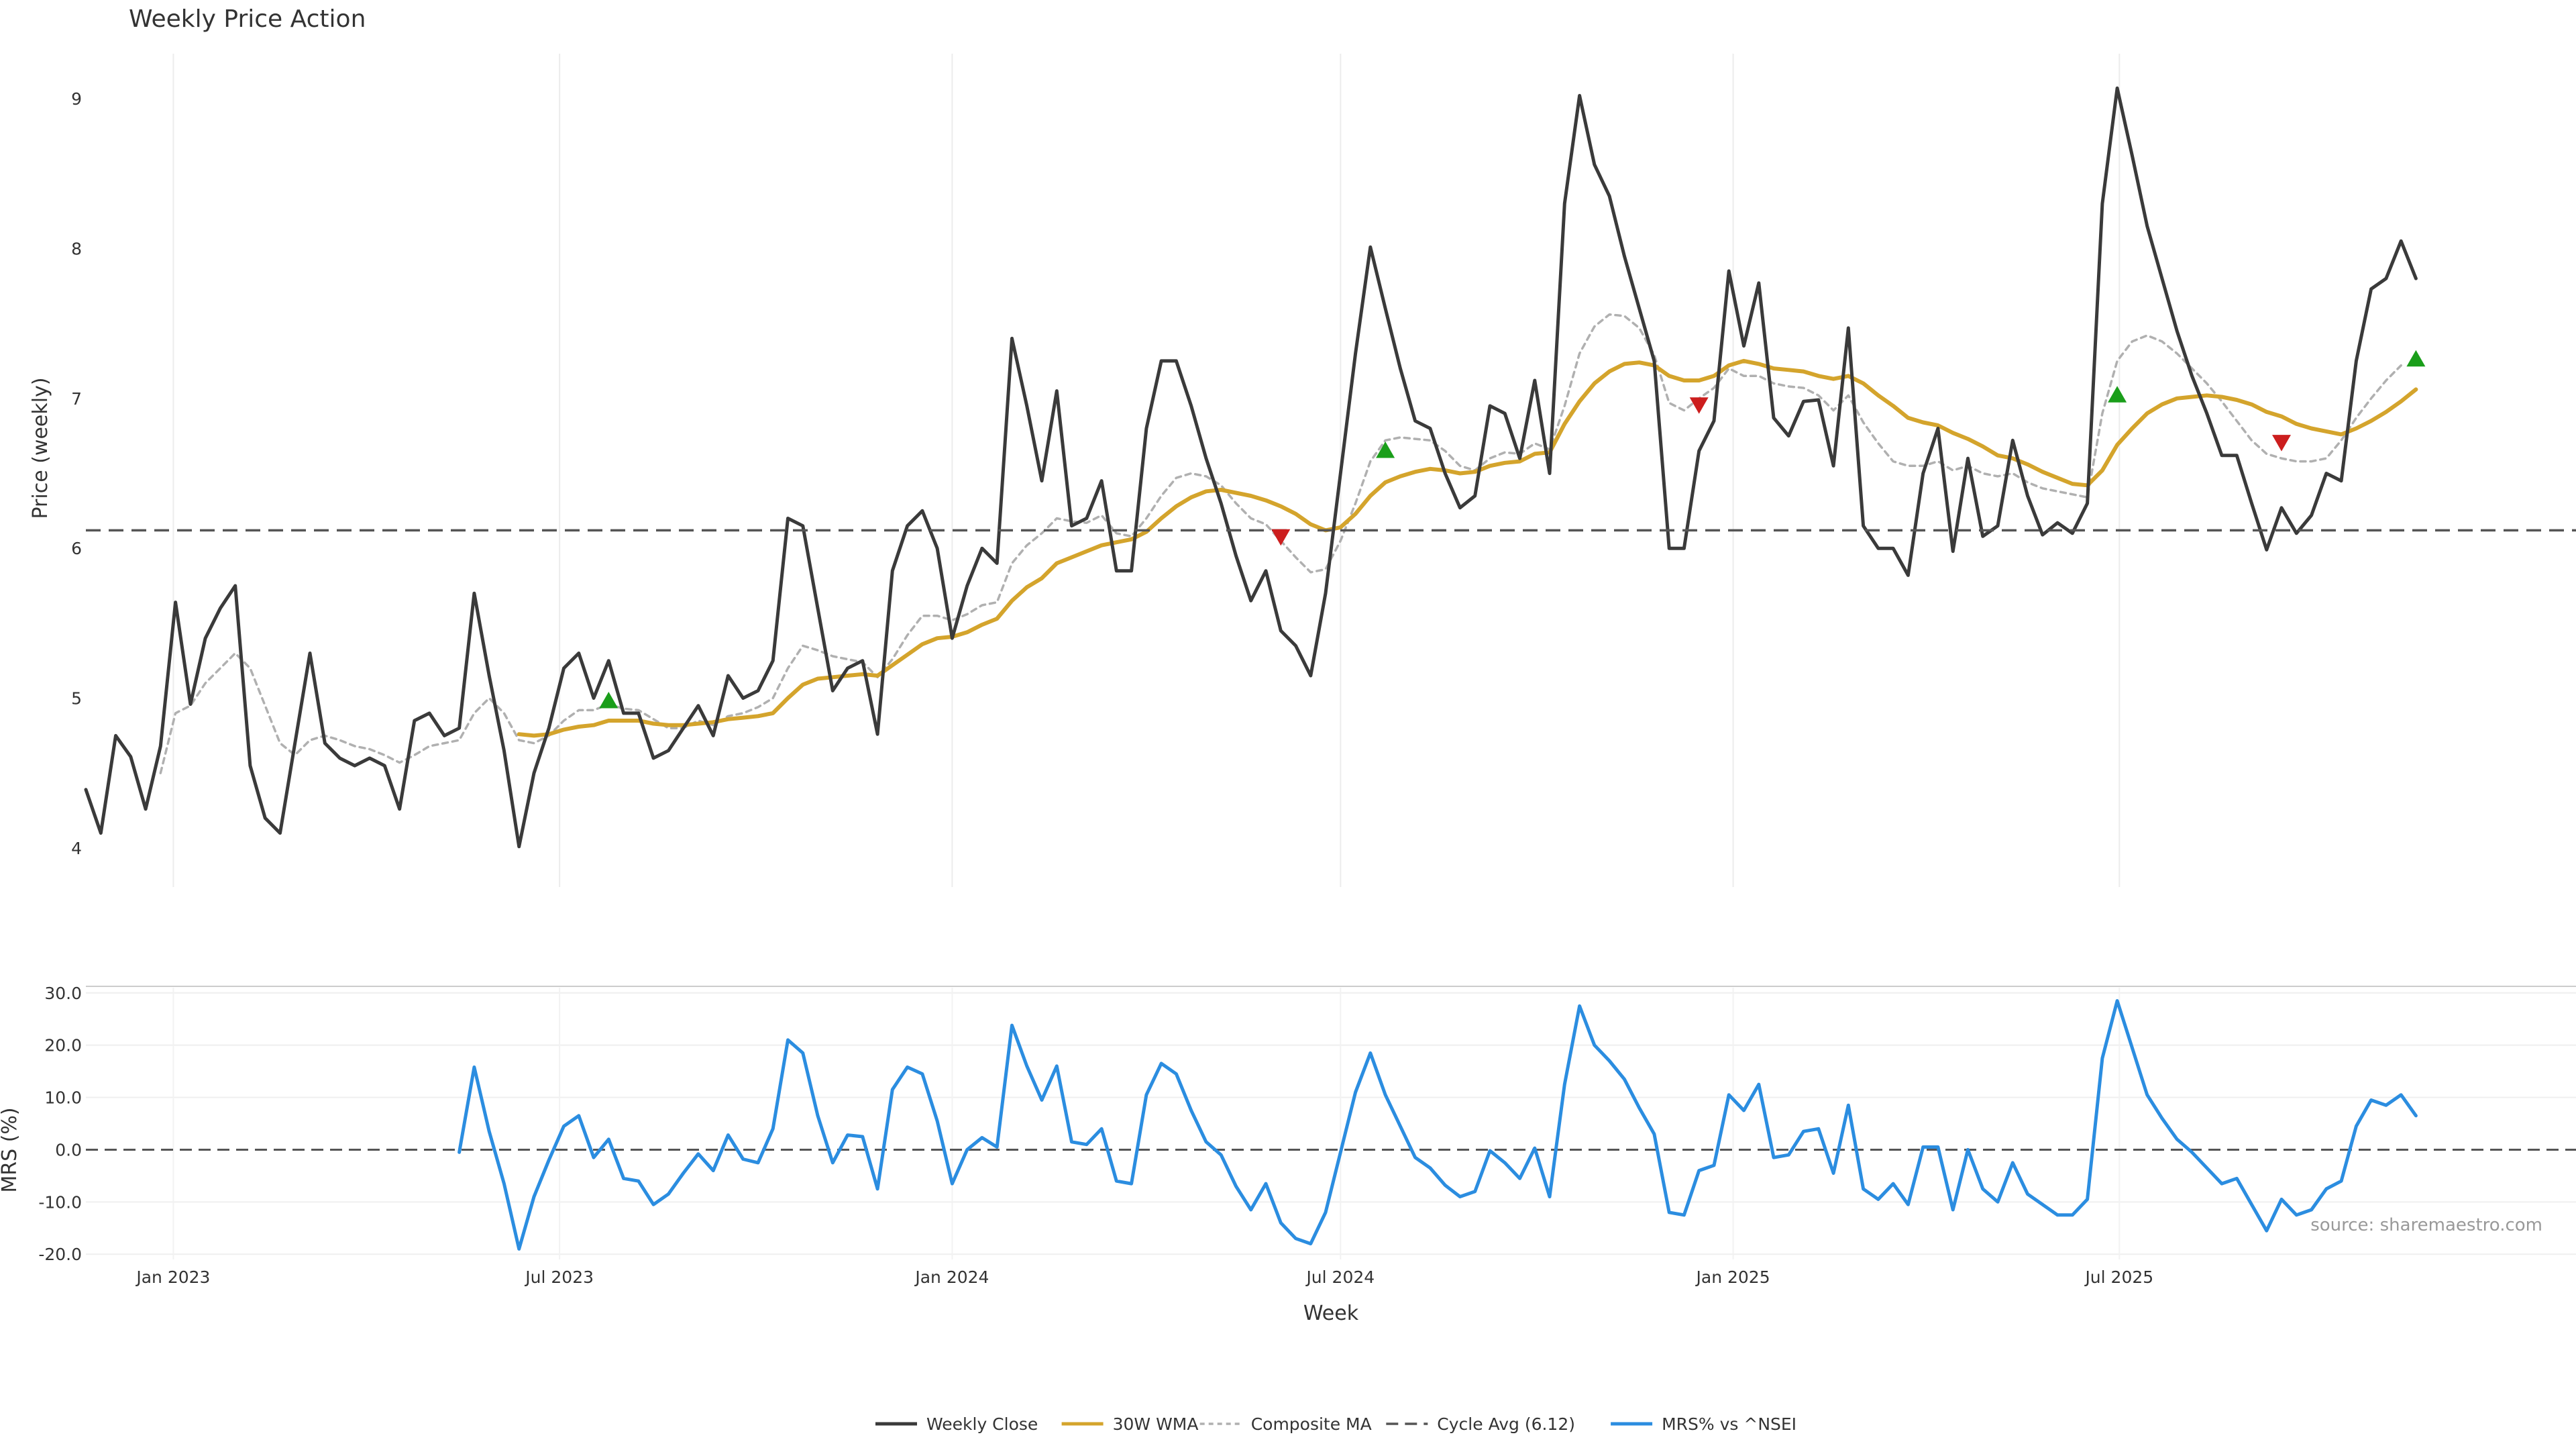 This screenshot has height=1452, width=2576. I want to click on mrs-y-axis-label: MRS (%), so click(10, 1150).